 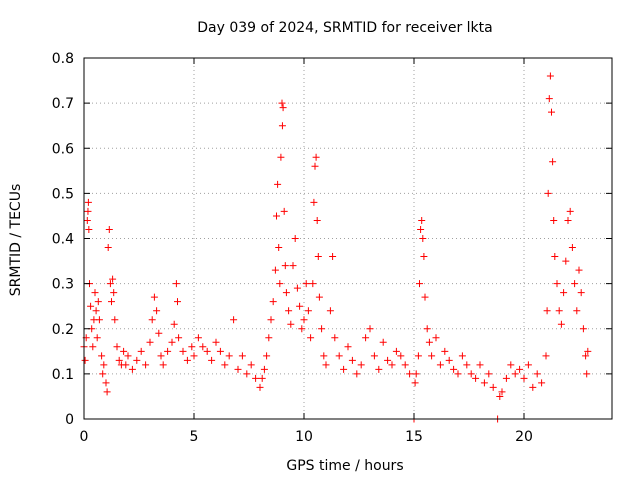 I want to click on x-tick-label: 15, so click(x=414, y=437).